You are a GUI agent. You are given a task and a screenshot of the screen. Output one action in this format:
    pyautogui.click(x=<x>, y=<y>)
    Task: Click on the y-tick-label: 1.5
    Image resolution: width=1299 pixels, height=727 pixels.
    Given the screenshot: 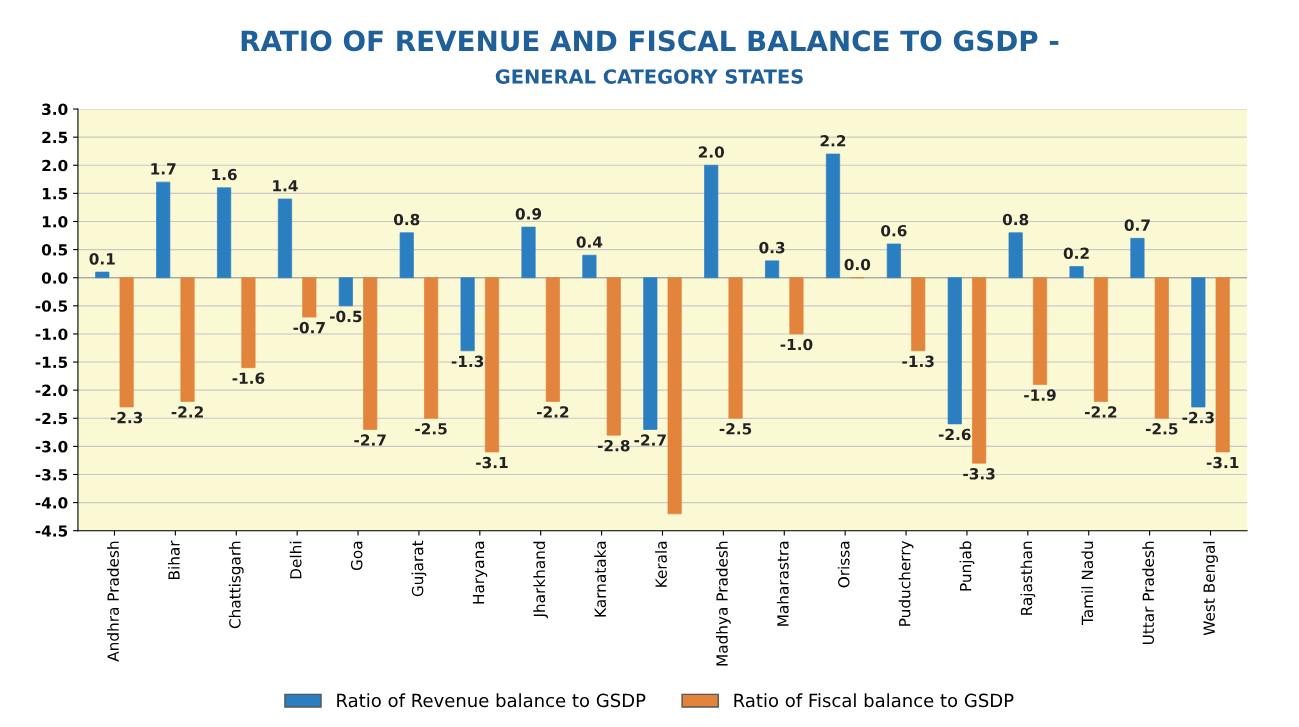 What is the action you would take?
    pyautogui.click(x=55, y=194)
    